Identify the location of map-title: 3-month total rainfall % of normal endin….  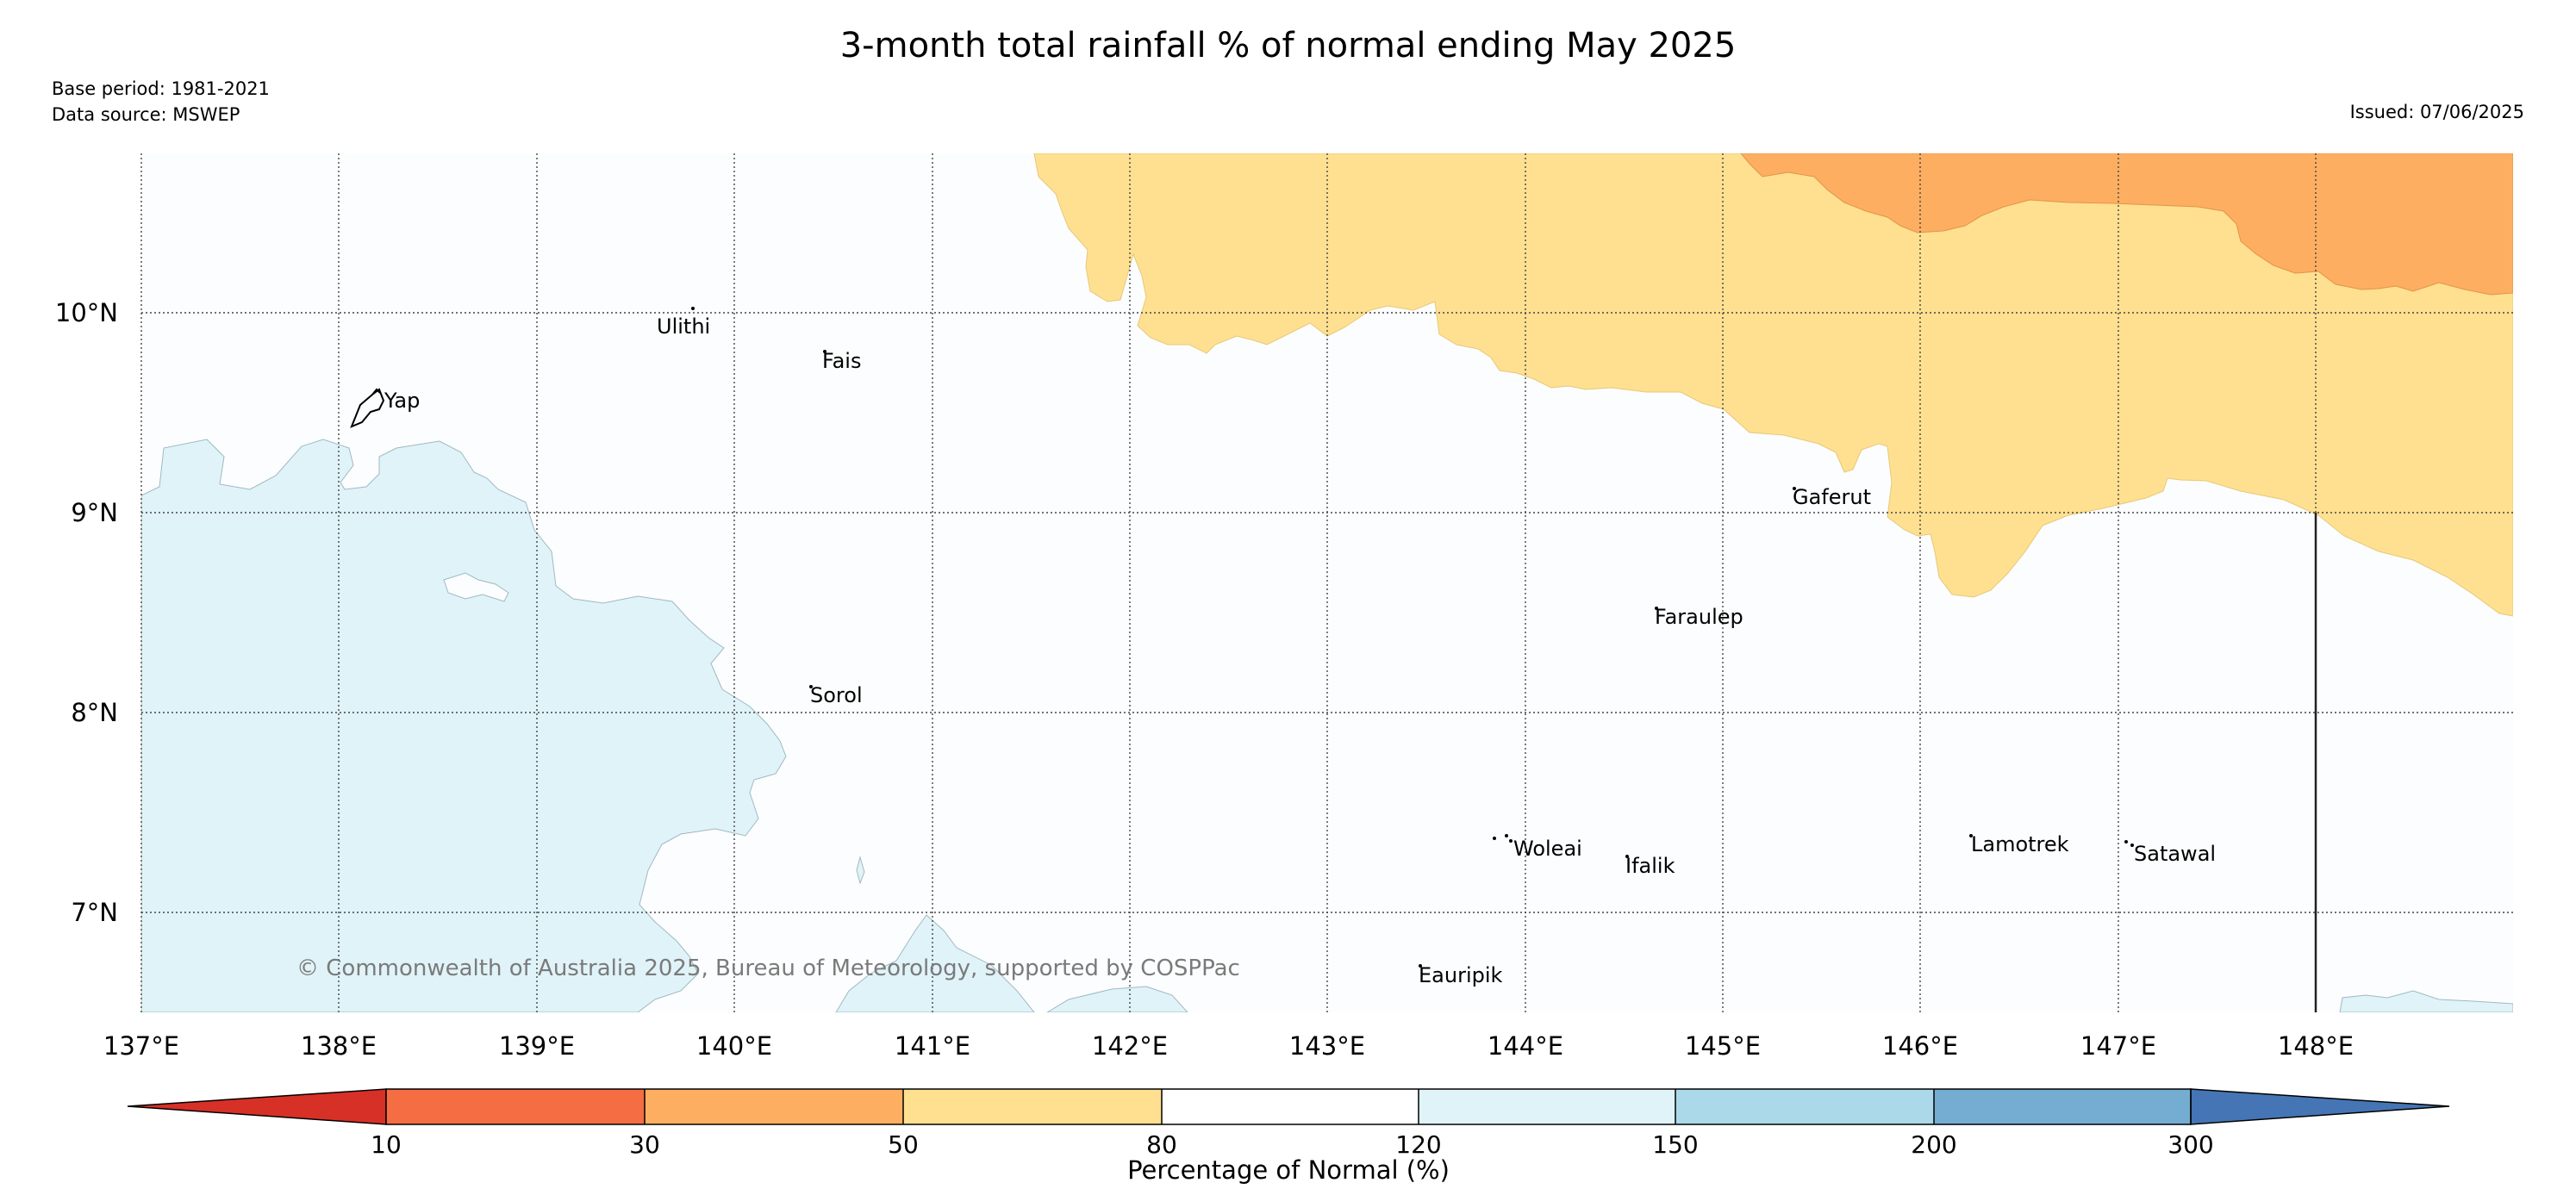
(1288, 45).